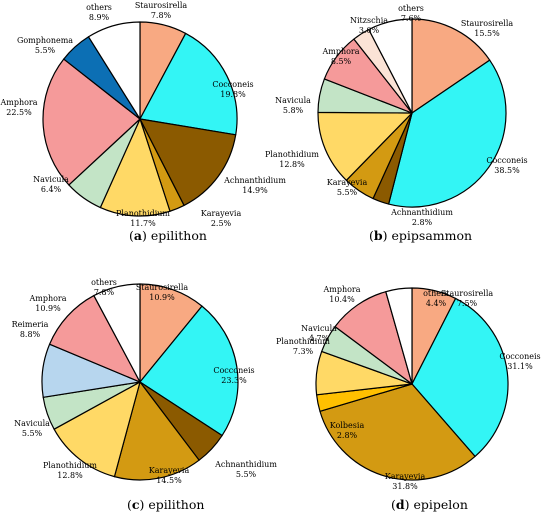  What do you see at coordinates (447, 133) in the screenshot?
I see `slice-b-cocconeis` at bounding box center [447, 133].